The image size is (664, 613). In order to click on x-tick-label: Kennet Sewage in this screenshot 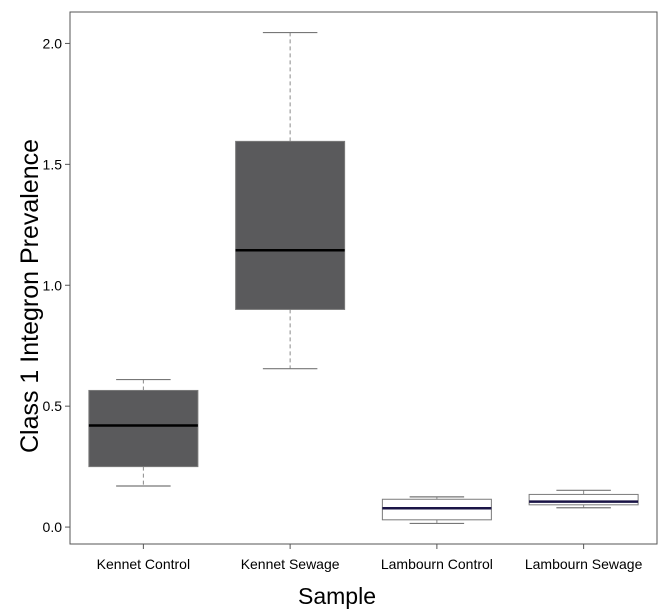, I will do `click(290, 564)`.